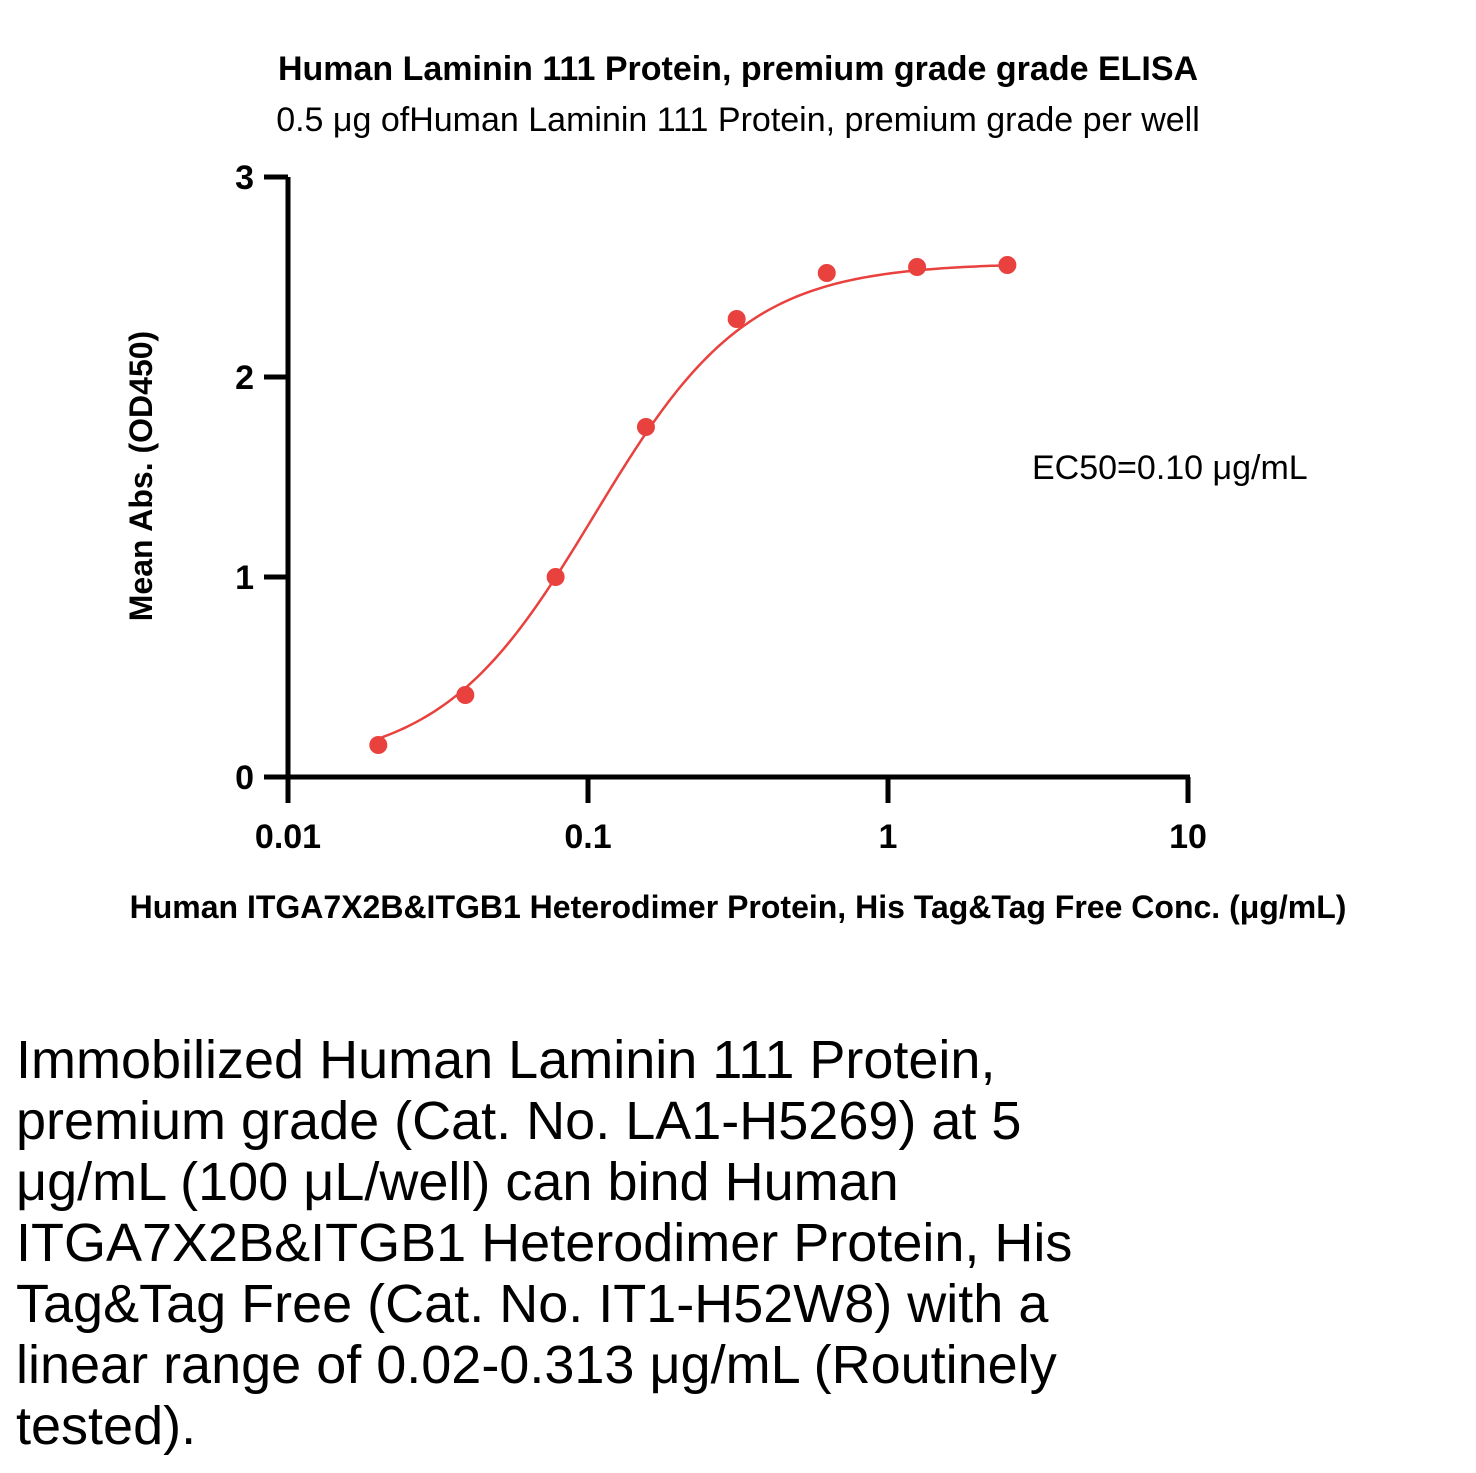  I want to click on y-tick-label: 3, so click(244, 178).